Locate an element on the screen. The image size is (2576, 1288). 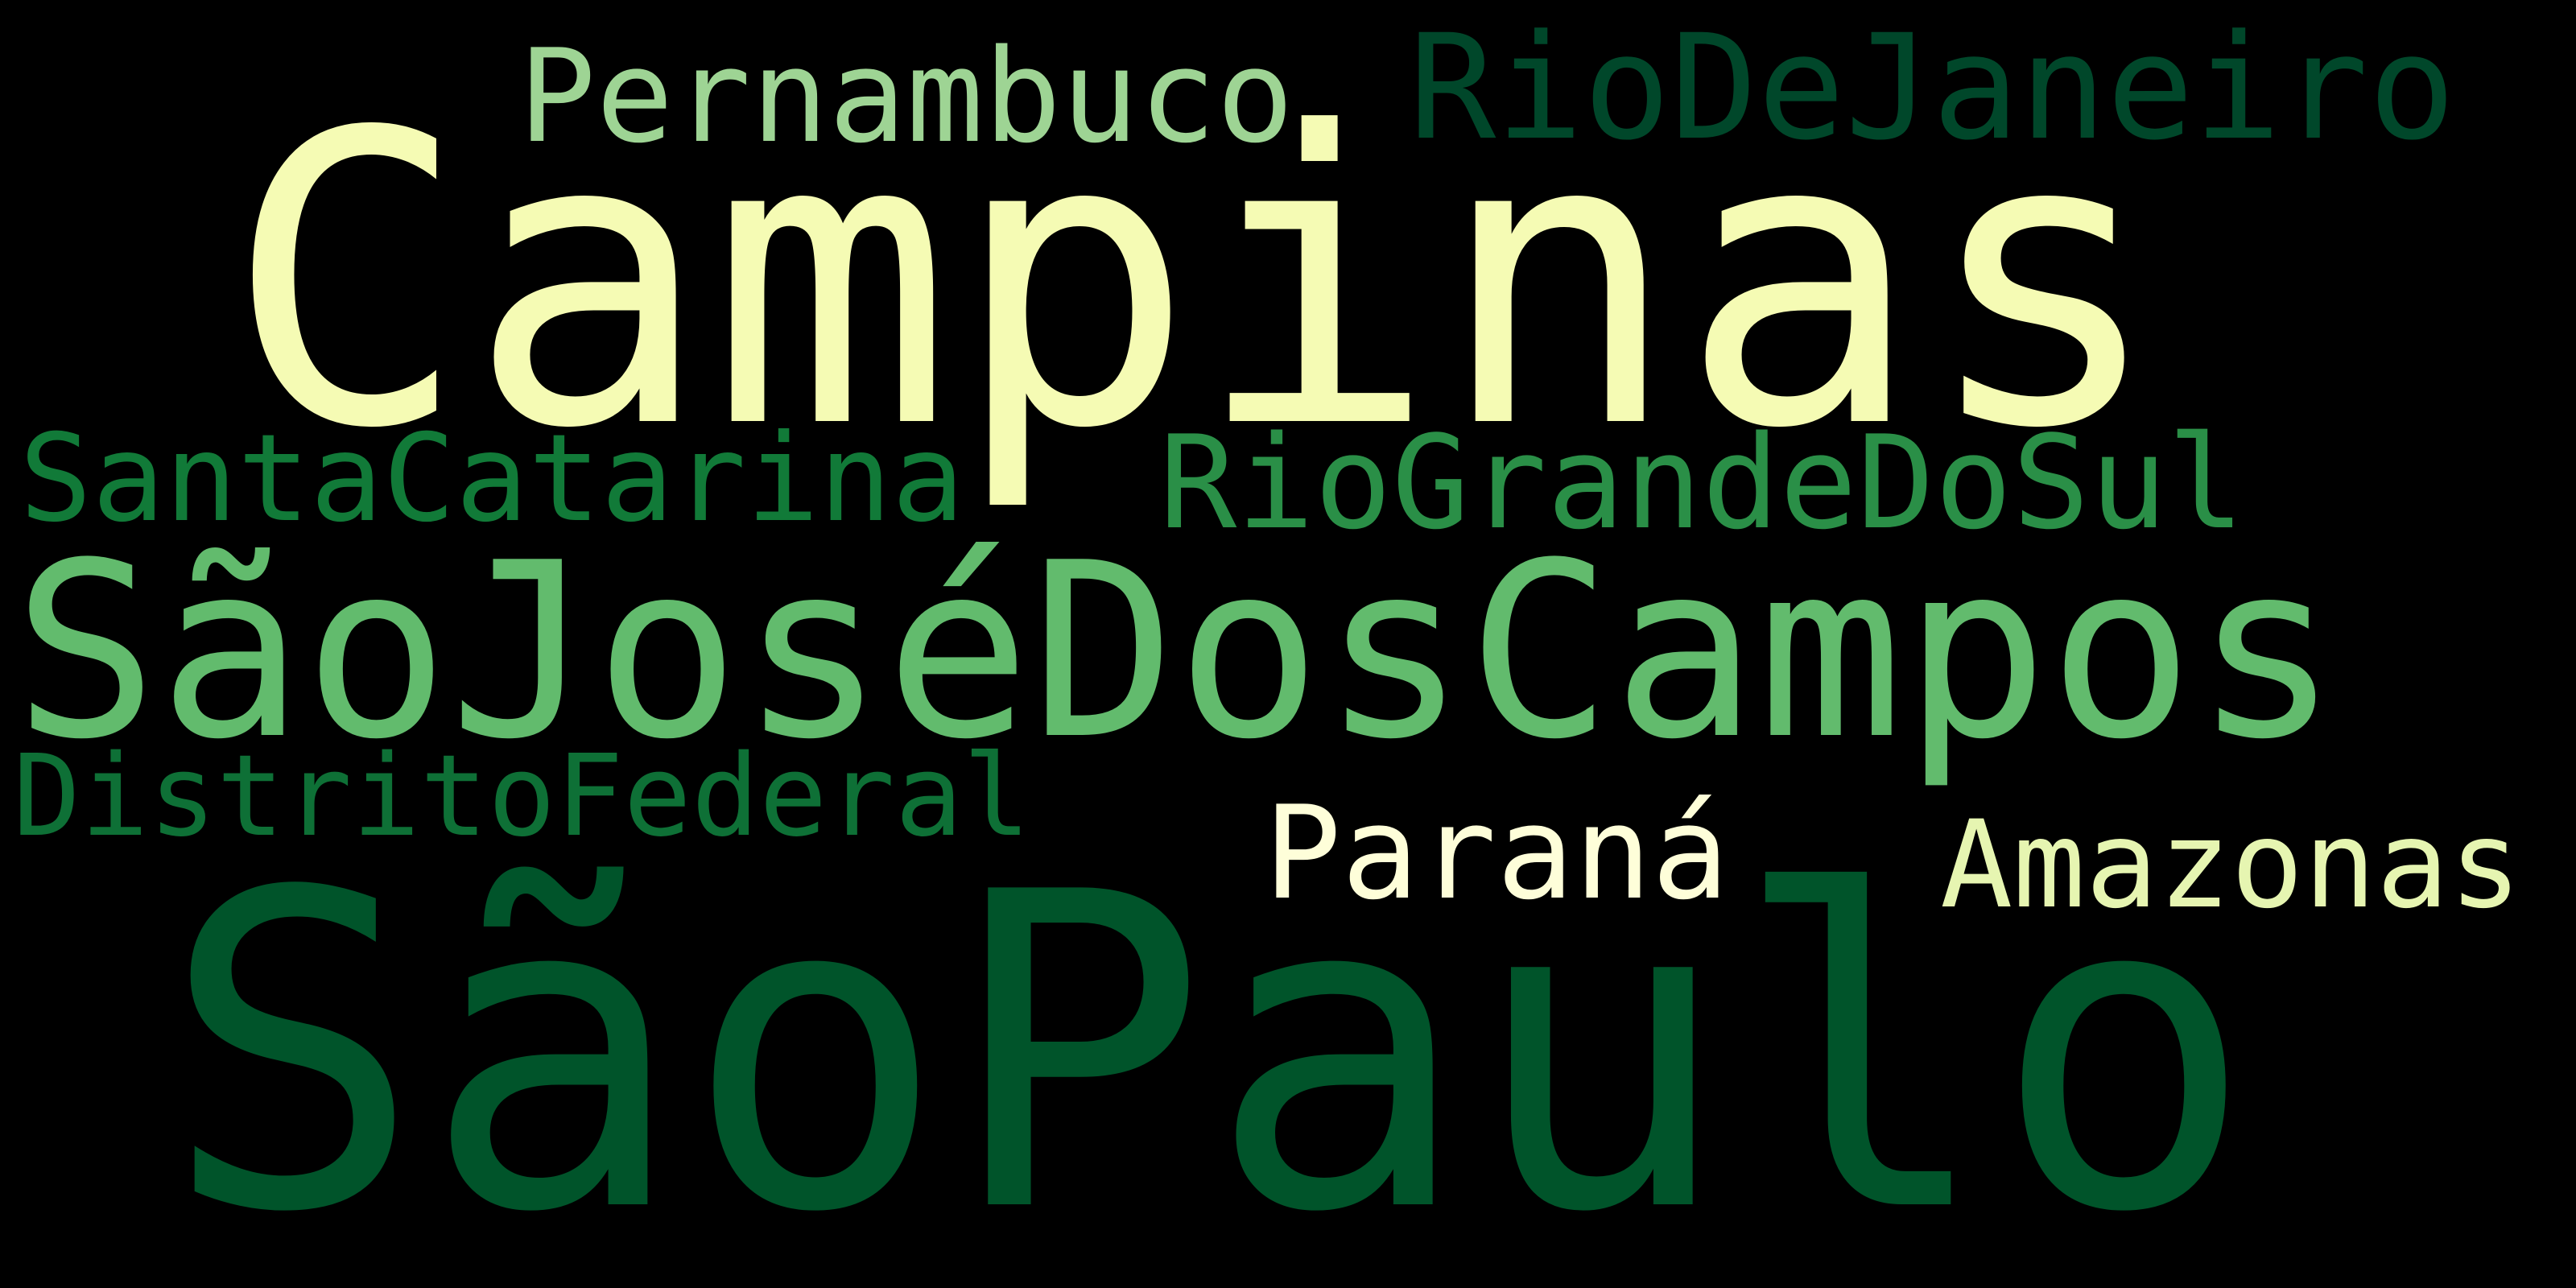
word-rio-grande-do-sul: RioGrandeDoSul is located at coordinates (1702, 483).